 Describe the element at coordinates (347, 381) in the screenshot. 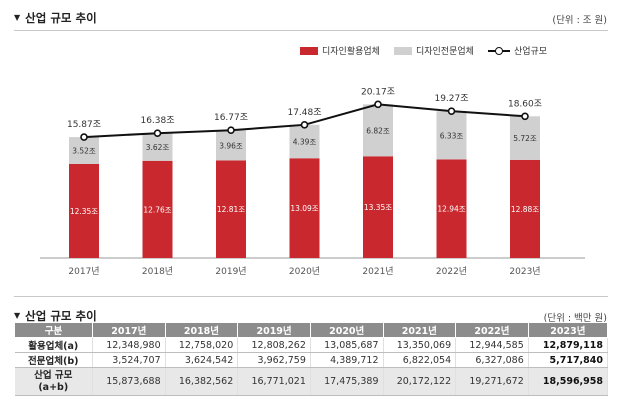

I see `table-cell: 17,475,389` at that location.